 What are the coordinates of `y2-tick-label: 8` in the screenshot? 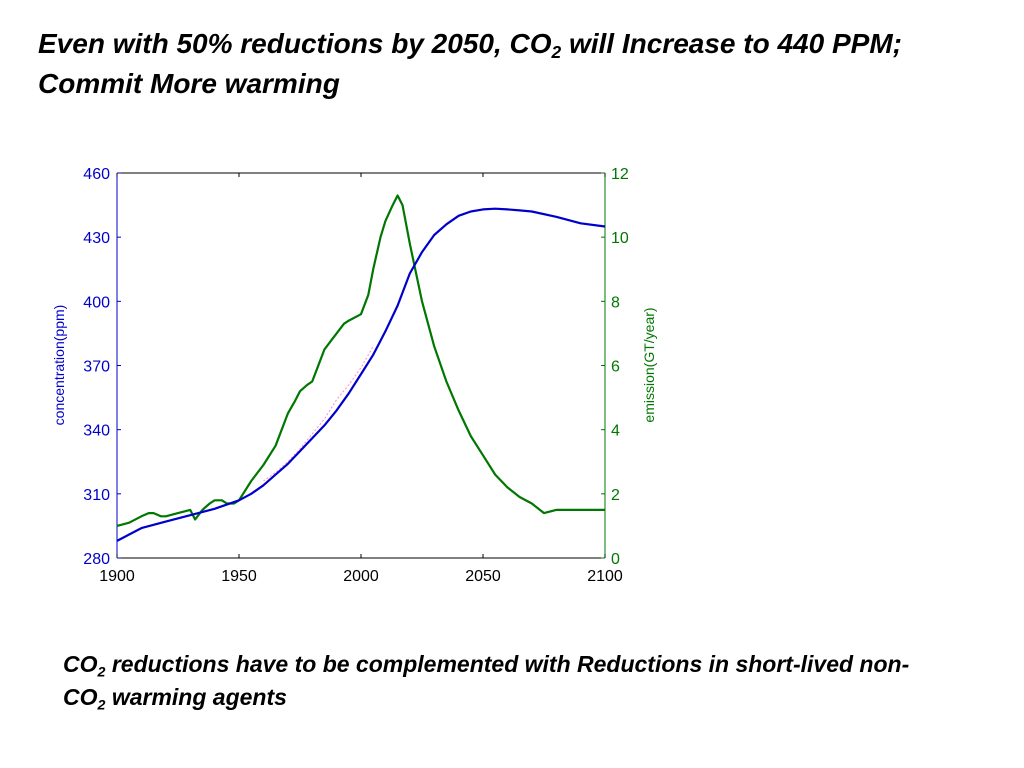 It's located at (615, 302).